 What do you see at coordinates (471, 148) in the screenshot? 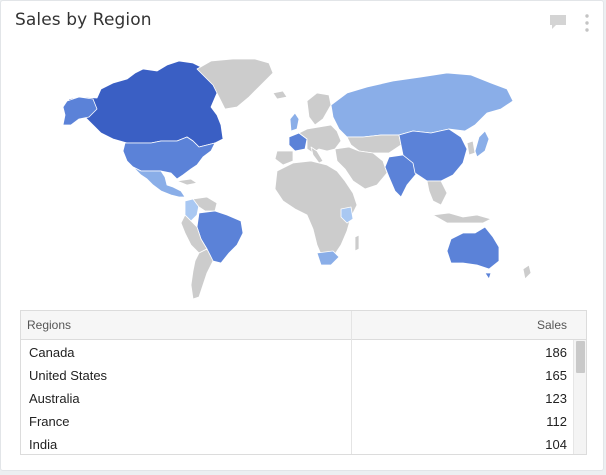
I see `map-region-korea` at bounding box center [471, 148].